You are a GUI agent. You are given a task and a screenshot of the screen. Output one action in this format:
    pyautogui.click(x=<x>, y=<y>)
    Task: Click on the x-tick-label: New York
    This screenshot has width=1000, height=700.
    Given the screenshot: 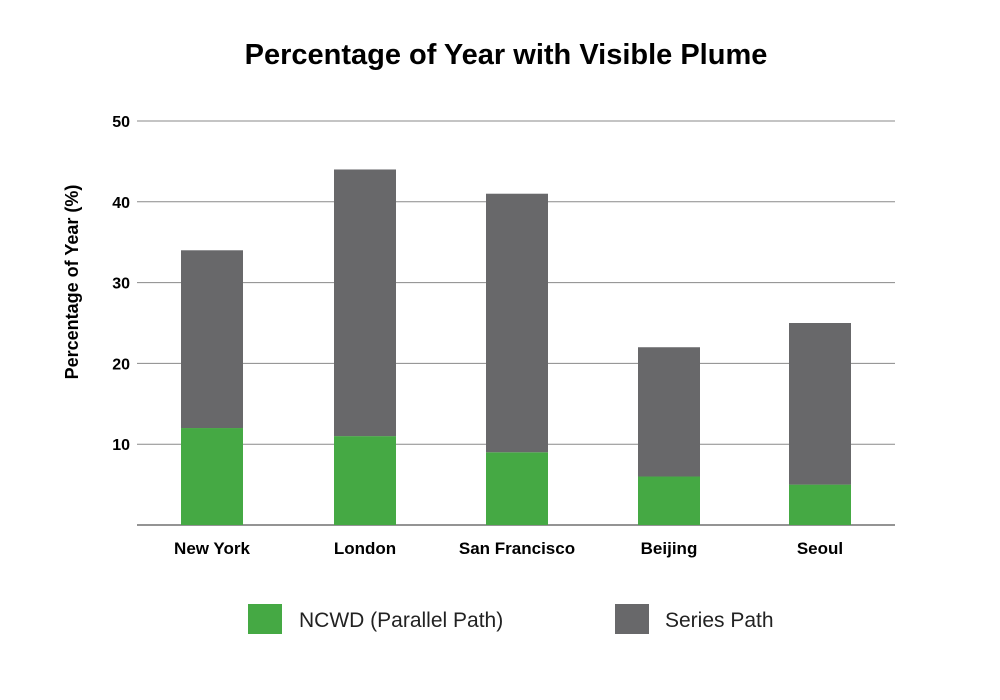 What is the action you would take?
    pyautogui.click(x=212, y=548)
    